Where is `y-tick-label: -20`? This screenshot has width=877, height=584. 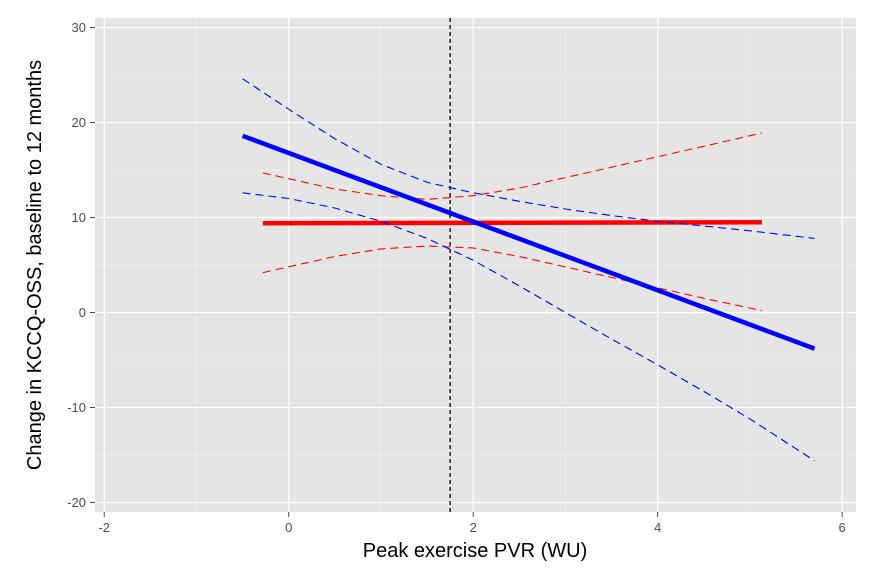 y-tick-label: -20 is located at coordinates (76, 502).